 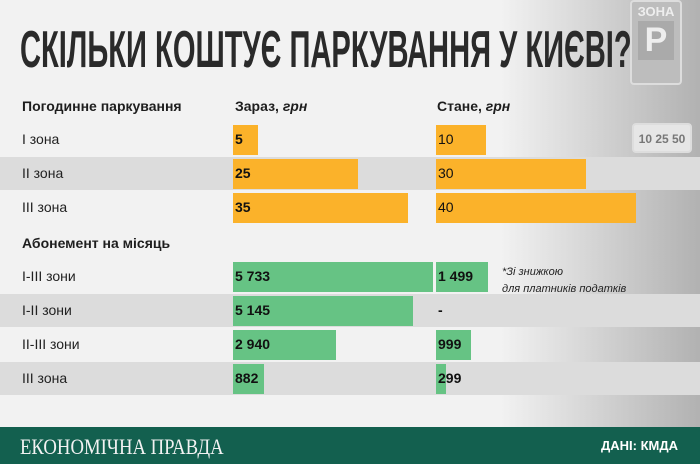 I want to click on monthly-heading: Абонемент на місяць, so click(x=96, y=243).